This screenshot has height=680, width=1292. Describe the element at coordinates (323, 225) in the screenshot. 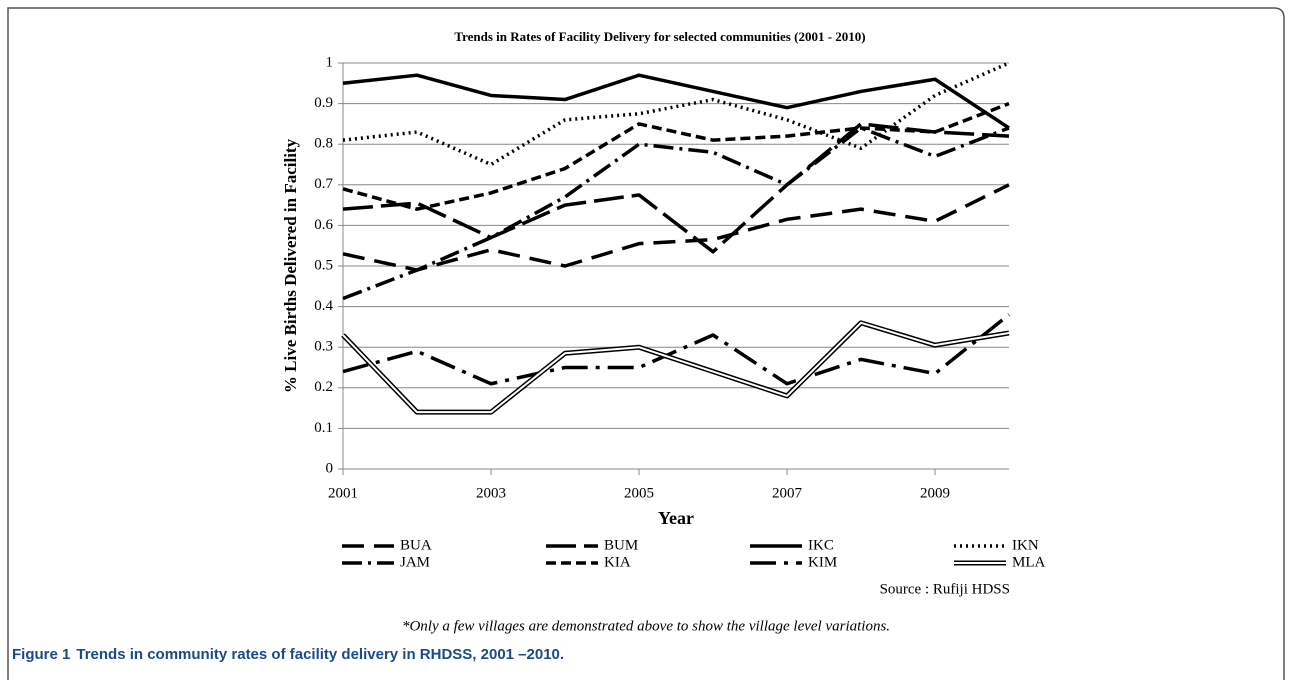

I see `y-tick-label: 0.6` at that location.